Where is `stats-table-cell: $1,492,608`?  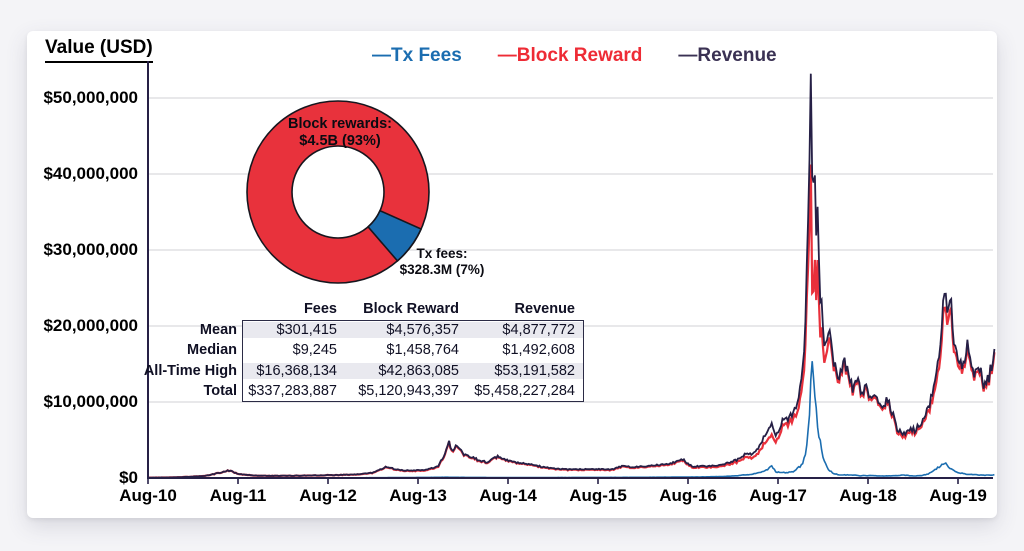
stats-table-cell: $1,492,608 is located at coordinates (538, 350).